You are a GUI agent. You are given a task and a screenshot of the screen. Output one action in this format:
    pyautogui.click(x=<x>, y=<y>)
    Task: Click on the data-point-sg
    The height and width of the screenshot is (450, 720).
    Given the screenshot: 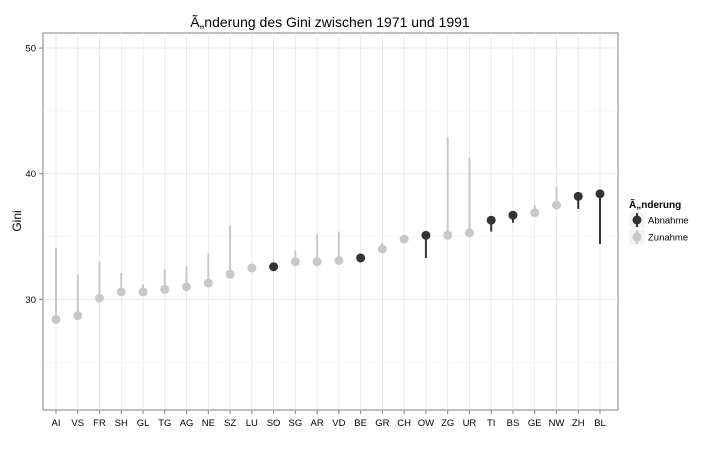 What is the action you would take?
    pyautogui.click(x=295, y=262)
    